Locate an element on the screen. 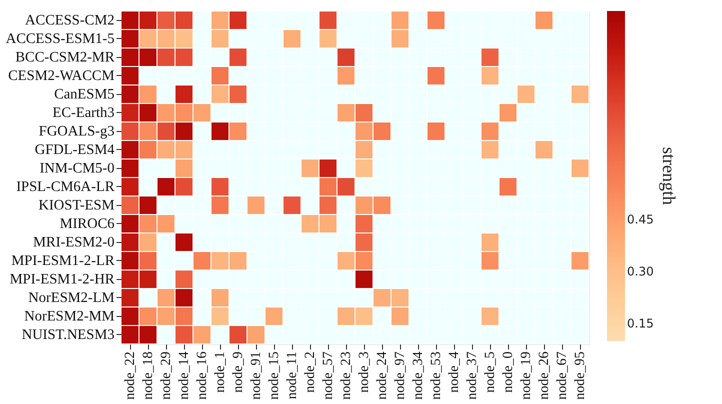 Image resolution: width=722 pixels, height=404 pixels. x-tick-label: node_18 is located at coordinates (148, 376).